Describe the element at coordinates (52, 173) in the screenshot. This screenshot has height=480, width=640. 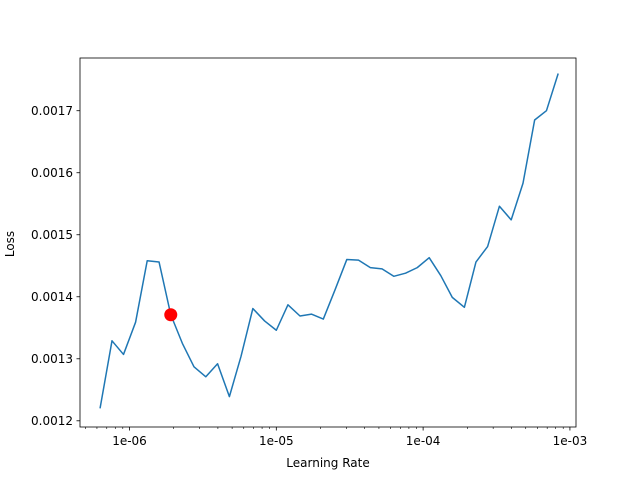
I see `y-tick-label: 0.0016` at that location.